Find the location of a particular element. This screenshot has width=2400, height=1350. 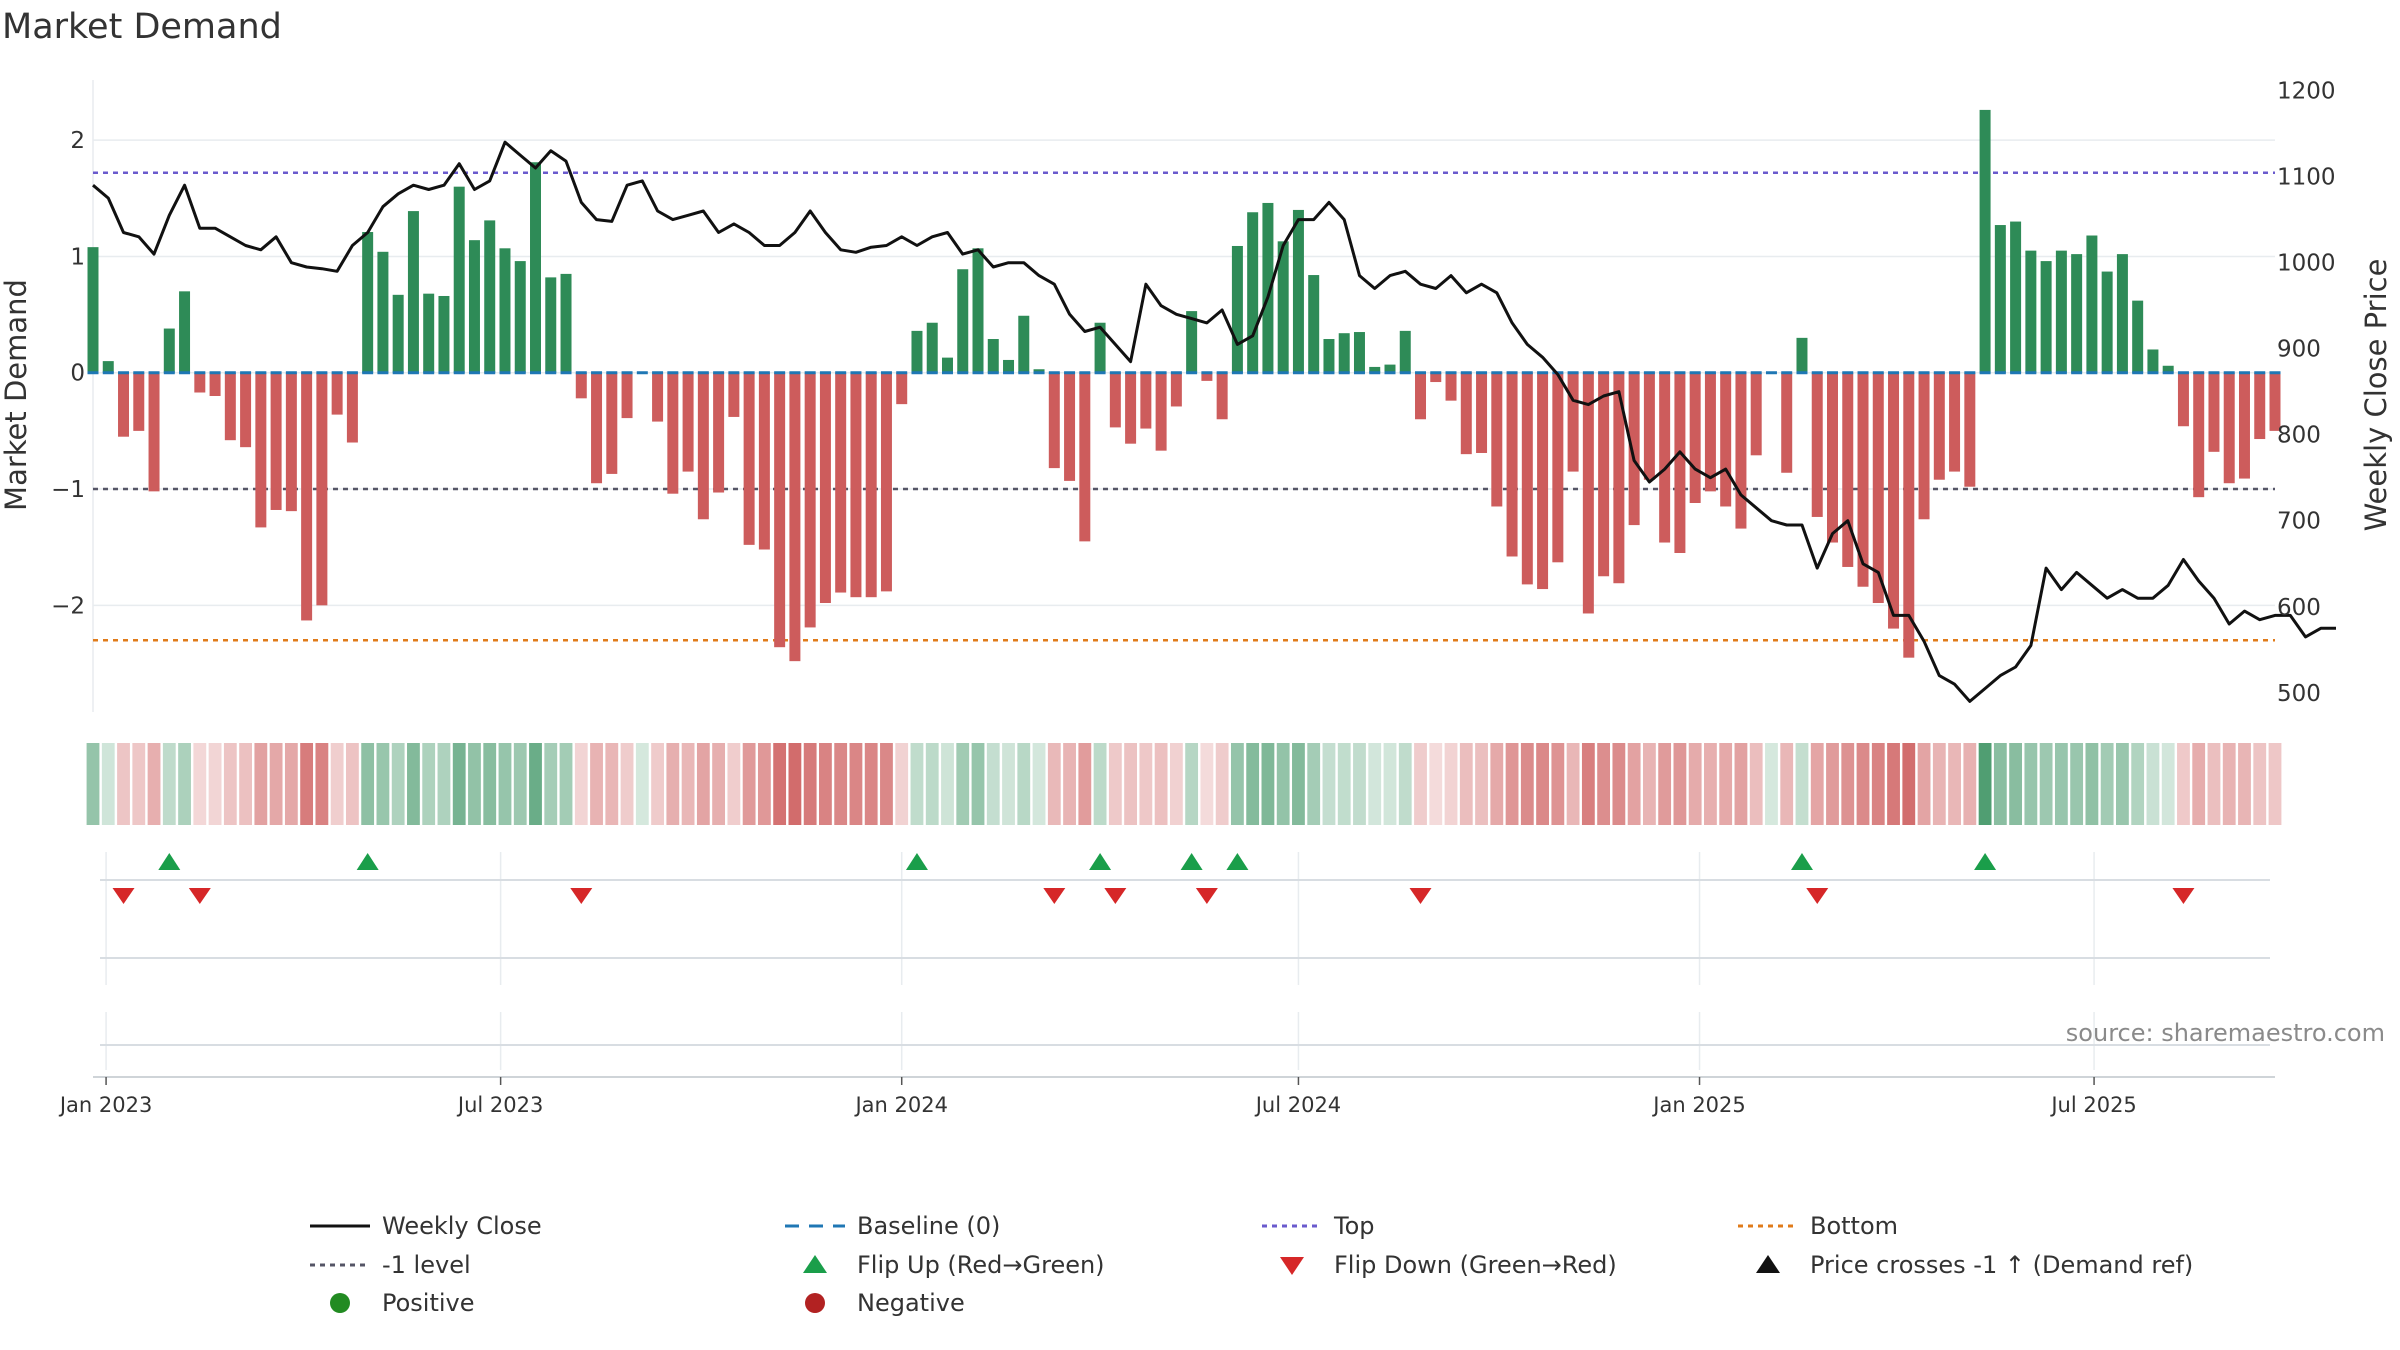

x-tick-label: Jan 2025 is located at coordinates (1698, 1105).